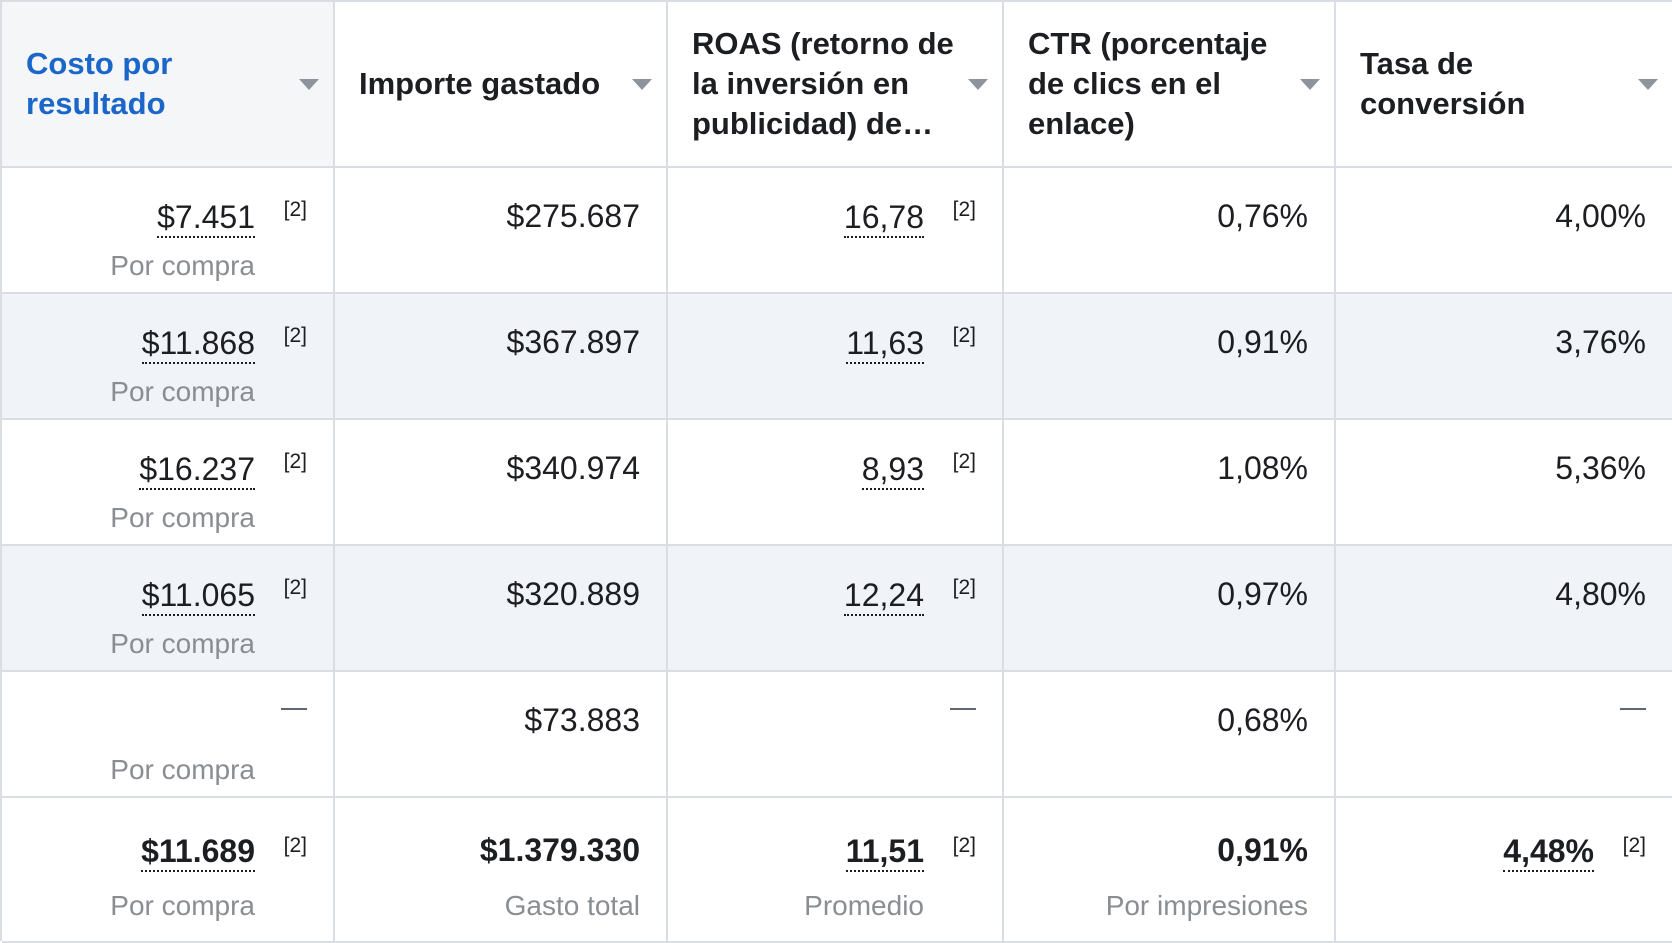  I want to click on table-row-spent-cell: $340.974, so click(501, 483).